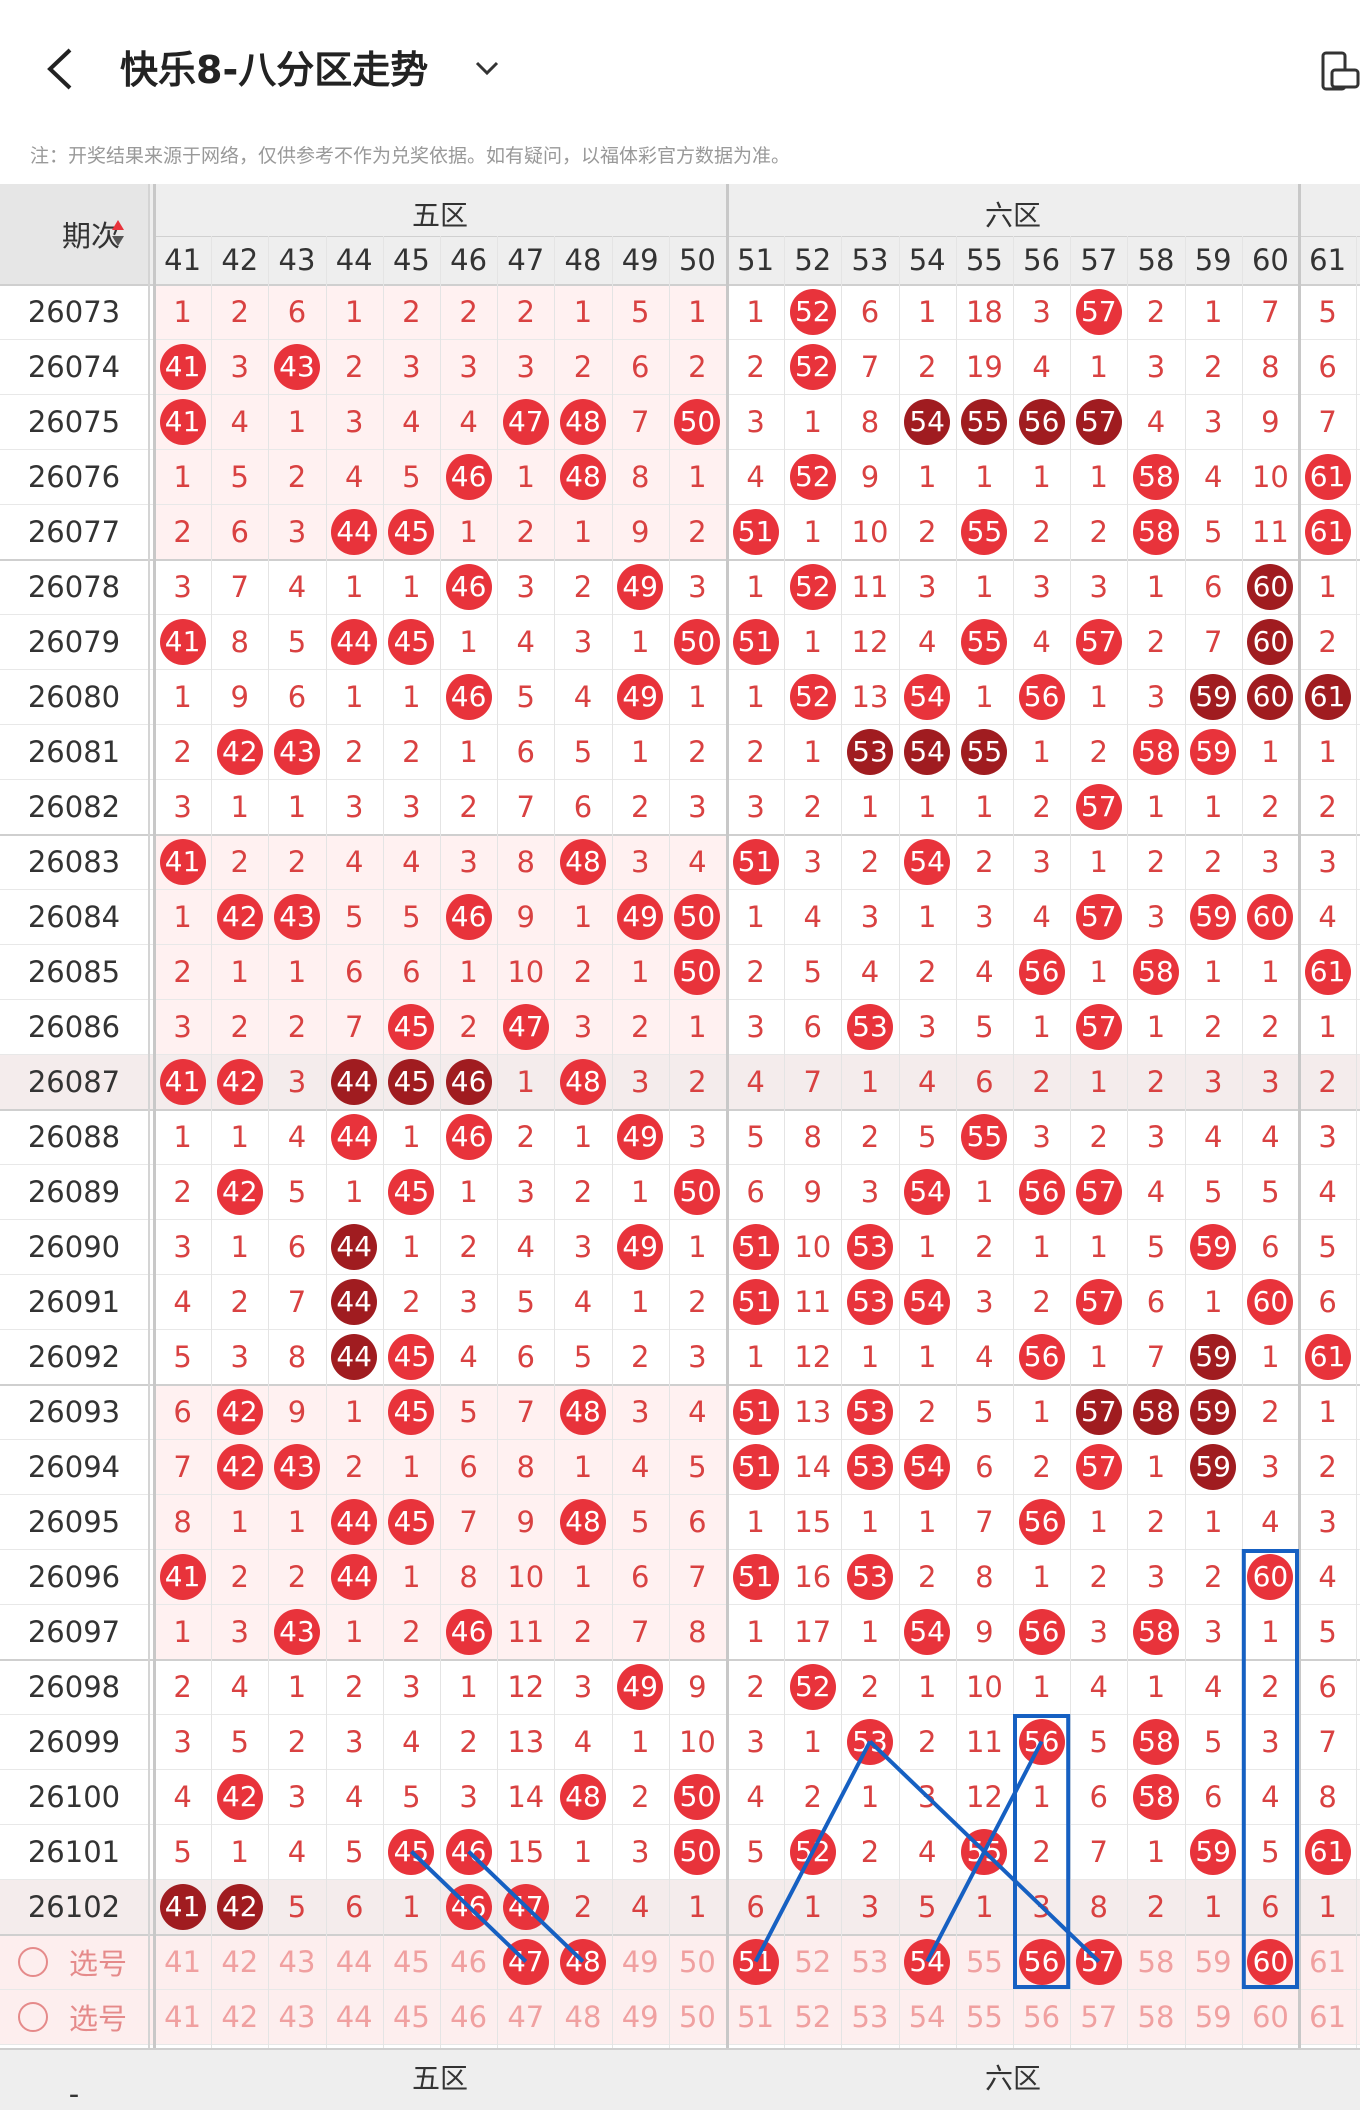 The width and height of the screenshot is (1360, 2110). I want to click on drawn-number-ball: 60, so click(1270, 1961).